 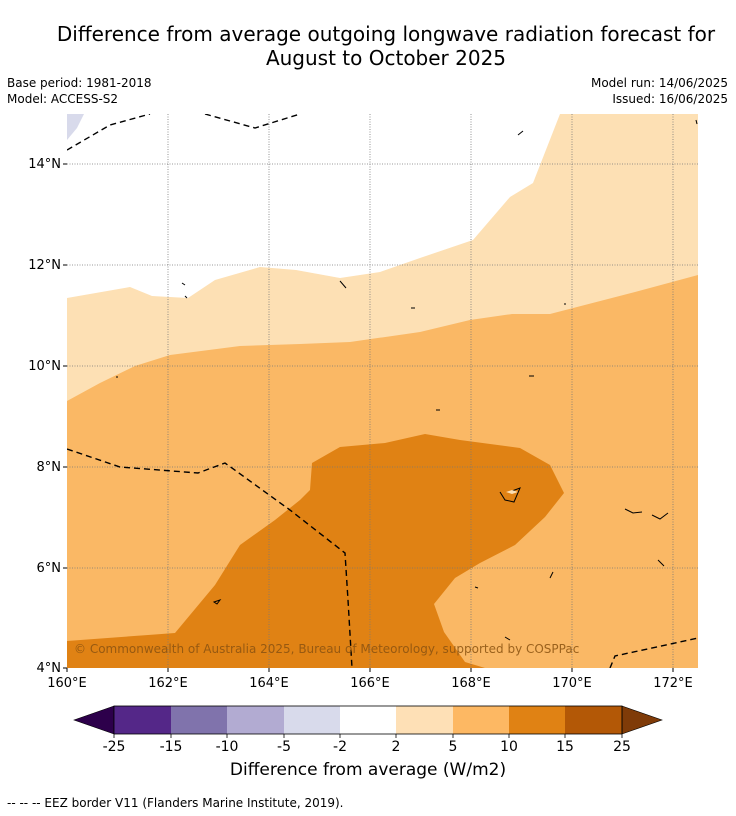 I want to click on x-tick-162: 162°E, so click(x=168, y=683).